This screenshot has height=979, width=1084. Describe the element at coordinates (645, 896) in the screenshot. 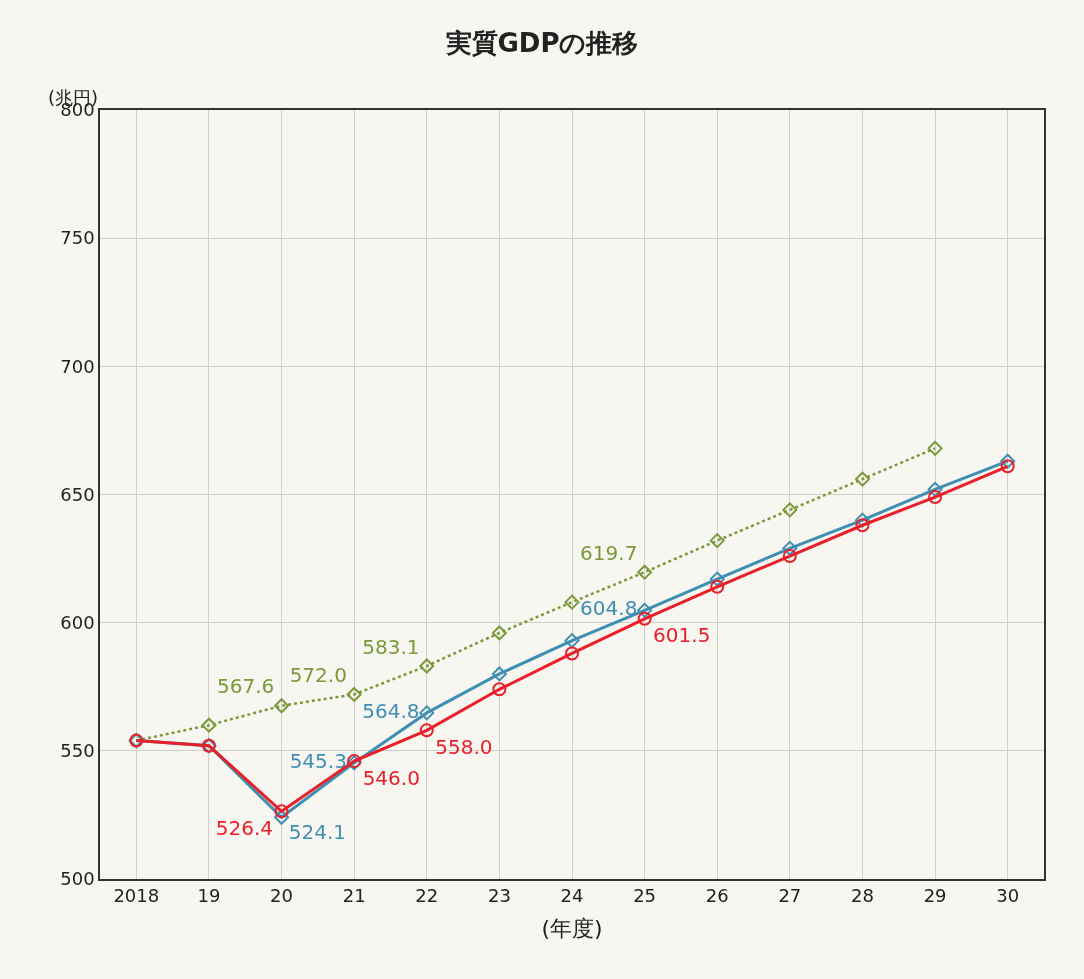

I see `x-tick-label: 25` at that location.